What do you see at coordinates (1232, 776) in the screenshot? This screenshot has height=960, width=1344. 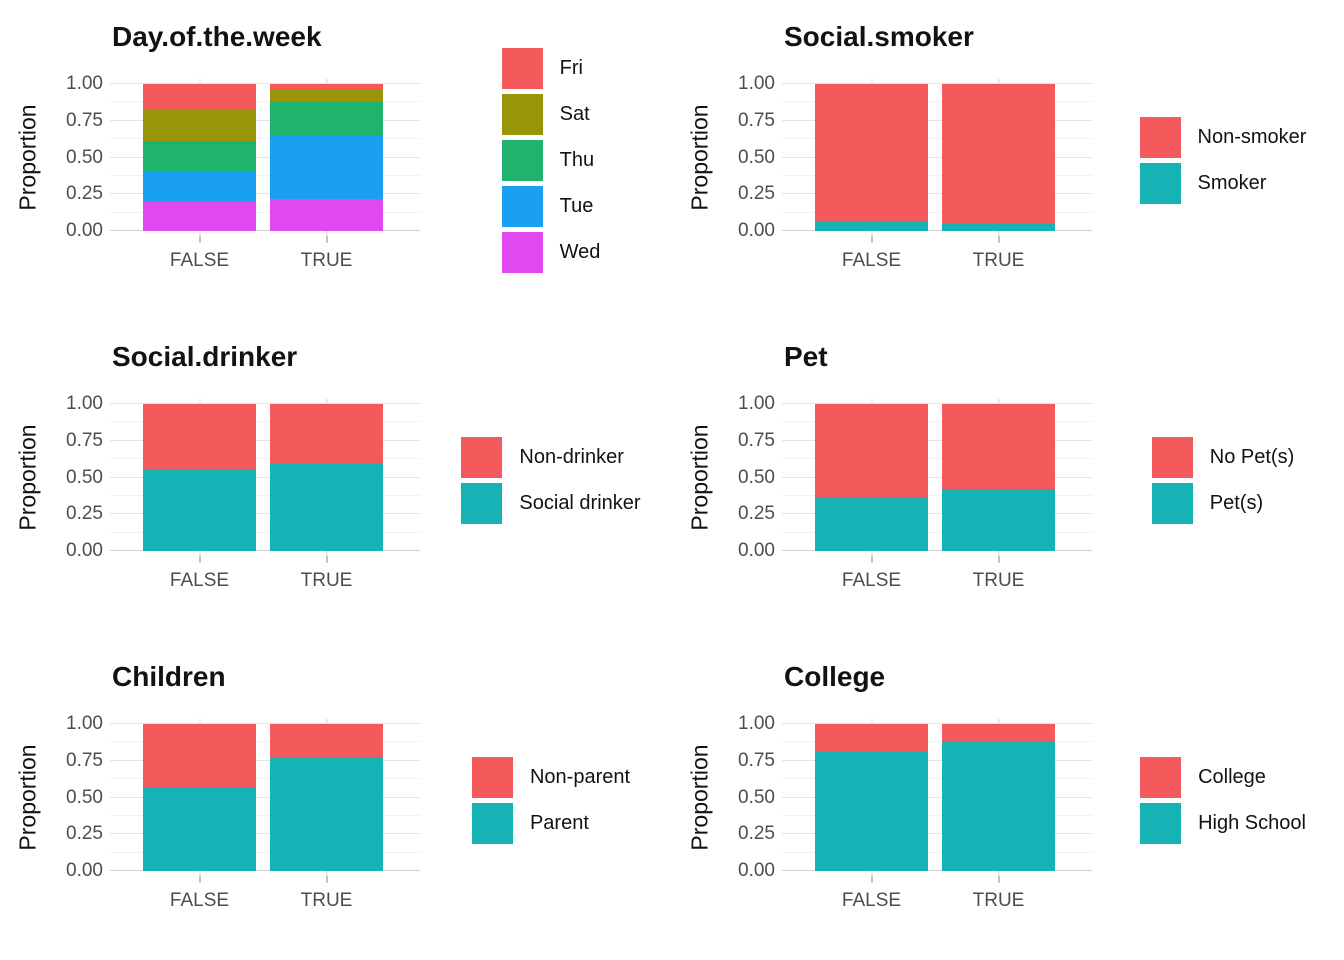 I see `legend-label: College` at bounding box center [1232, 776].